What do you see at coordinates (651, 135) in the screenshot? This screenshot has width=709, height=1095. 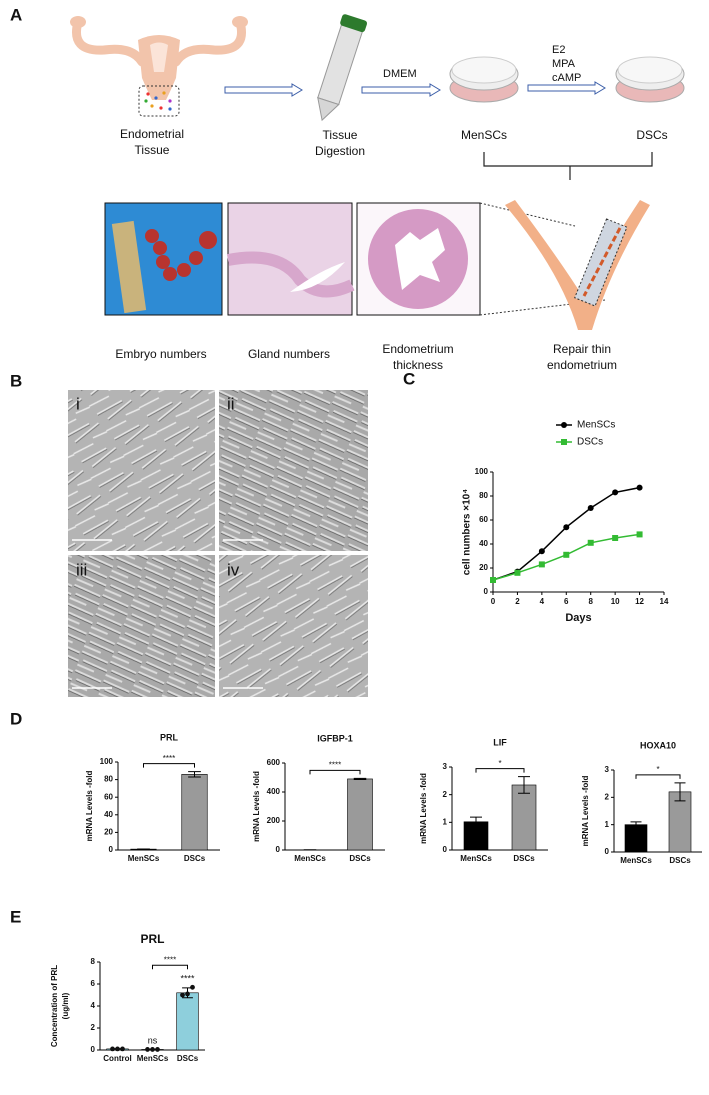 I see `step-label: DSCs` at bounding box center [651, 135].